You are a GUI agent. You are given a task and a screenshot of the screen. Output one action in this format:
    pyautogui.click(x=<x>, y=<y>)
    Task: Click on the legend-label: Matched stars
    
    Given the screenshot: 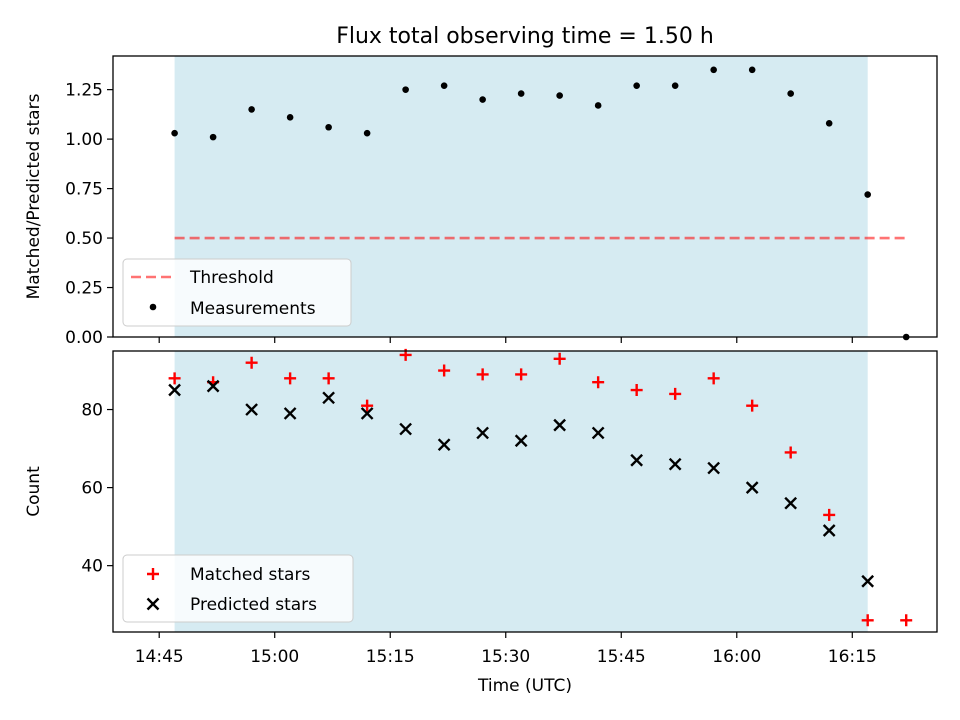 What is the action you would take?
    pyautogui.click(x=250, y=575)
    